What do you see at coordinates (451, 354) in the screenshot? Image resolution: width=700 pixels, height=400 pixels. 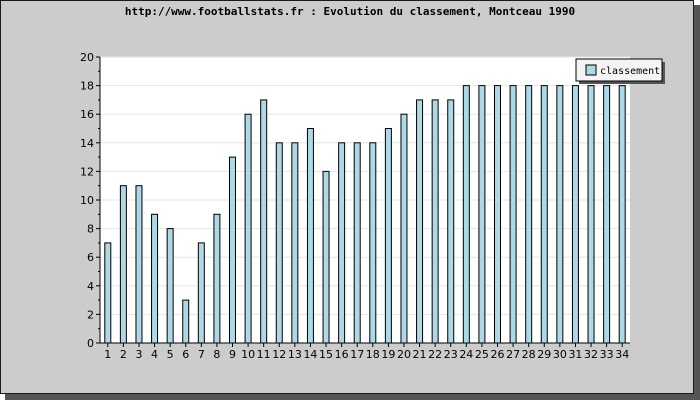 I see `x-tick-label: 23` at bounding box center [451, 354].